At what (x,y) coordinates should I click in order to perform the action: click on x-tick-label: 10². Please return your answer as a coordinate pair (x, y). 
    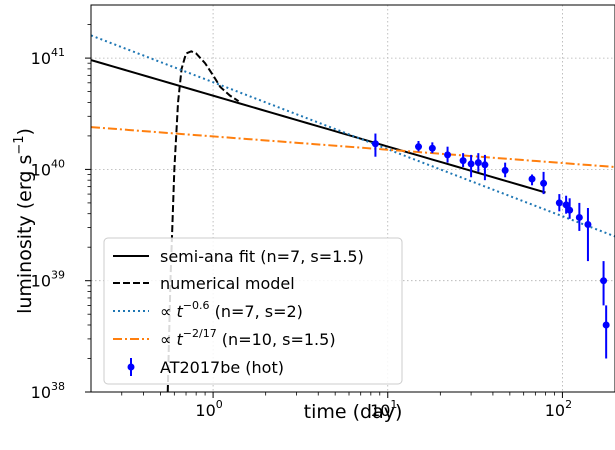
    Looking at the image, I should click on (558, 409).